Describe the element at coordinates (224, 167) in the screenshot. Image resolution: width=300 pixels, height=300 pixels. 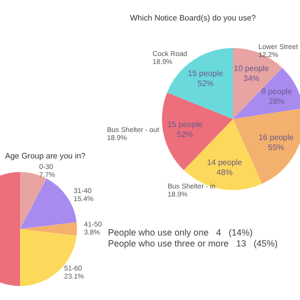
I see `text: 14 people 48%` at that location.